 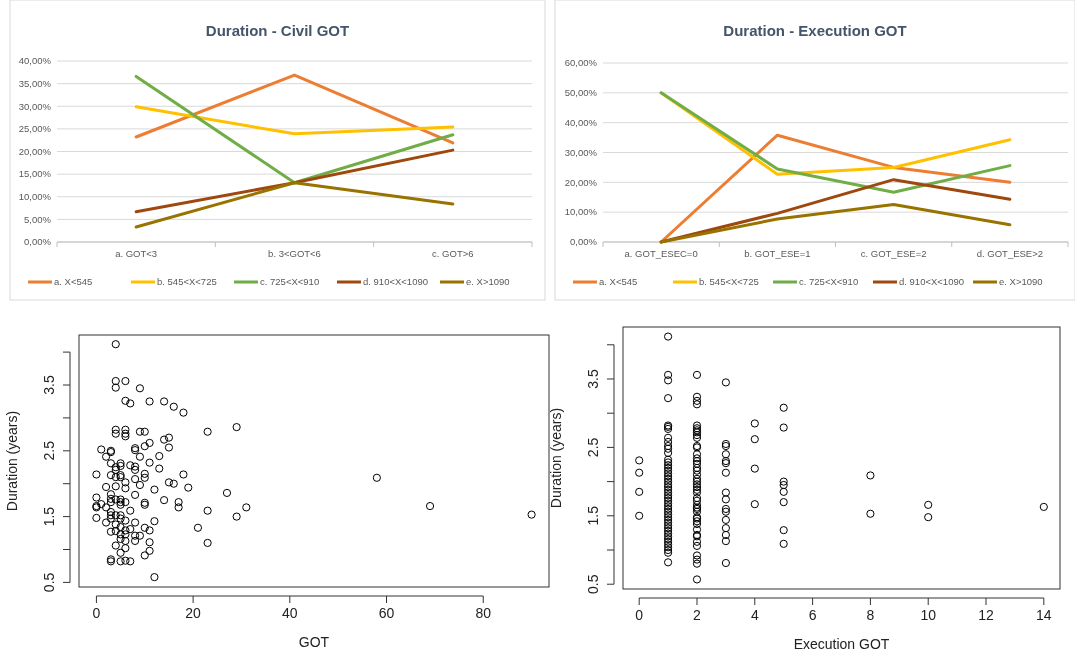 I want to click on x-axis-title: Execution GOT, so click(x=841, y=644).